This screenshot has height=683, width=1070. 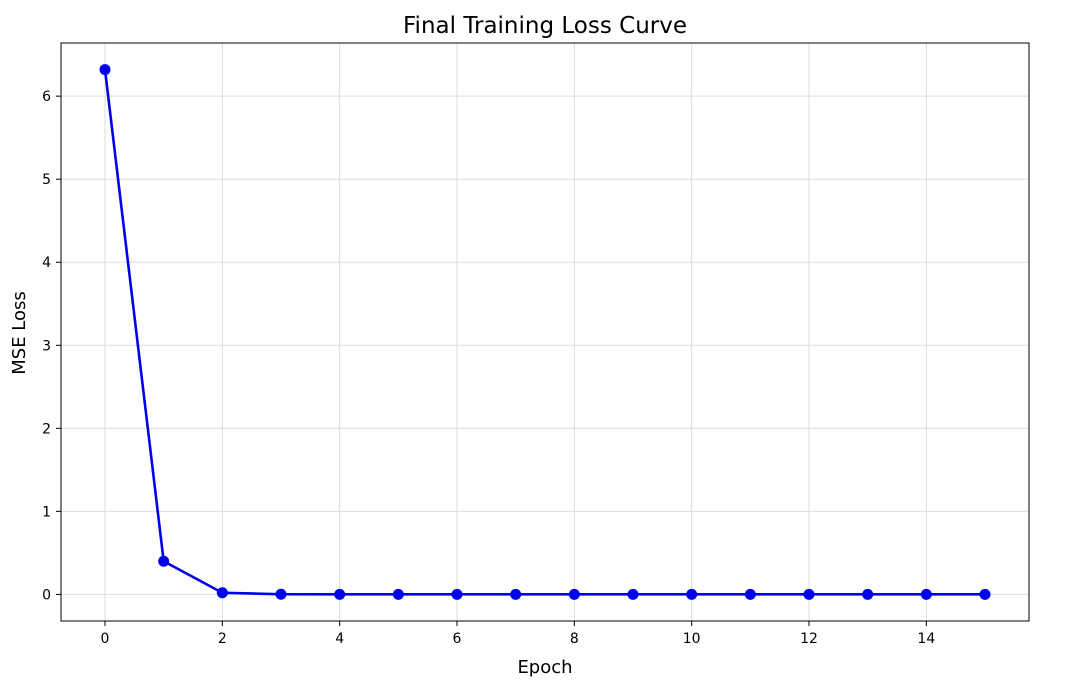 What do you see at coordinates (518, 634) in the screenshot?
I see `x-axis-ticks: 0 2 4 6 8 10 12 14` at bounding box center [518, 634].